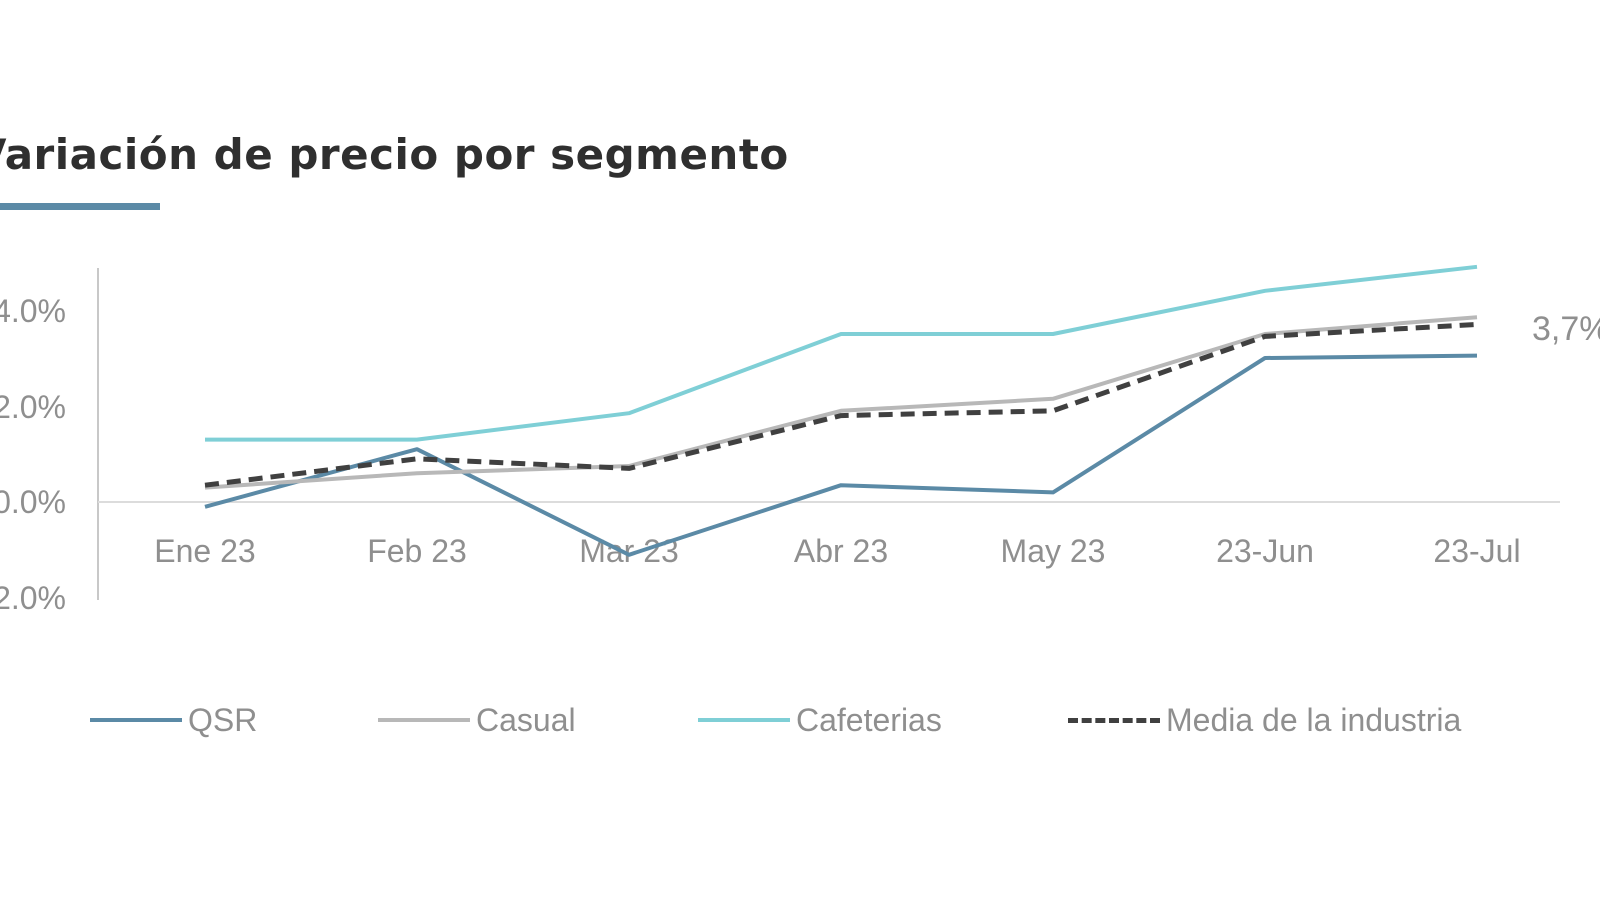 Image resolution: width=1600 pixels, height=900 pixels. Describe the element at coordinates (33, 407) in the screenshot. I see `y-tick-label: 2.0%` at that location.